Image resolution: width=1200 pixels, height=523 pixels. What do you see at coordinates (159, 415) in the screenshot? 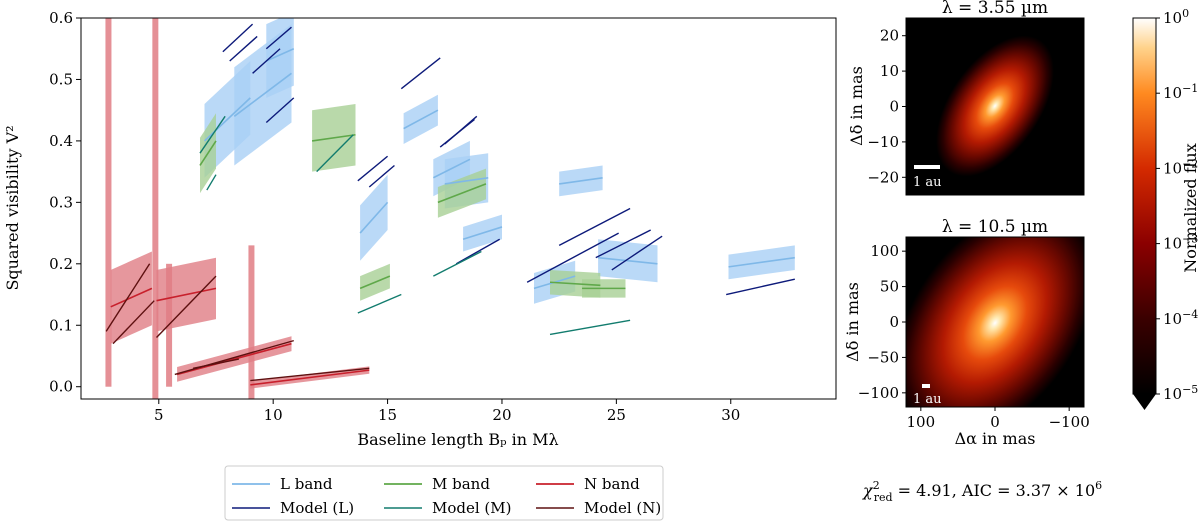
I see `x-tick-label-0: 5` at bounding box center [159, 415].